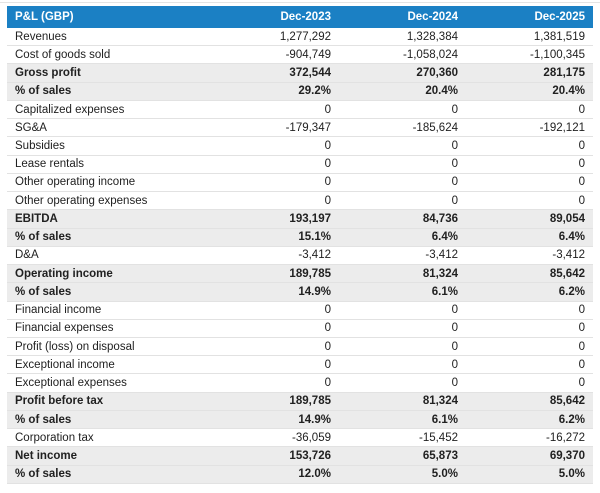 The image size is (600, 493). Describe the element at coordinates (567, 218) in the screenshot. I see `row-value: 89,054` at that location.